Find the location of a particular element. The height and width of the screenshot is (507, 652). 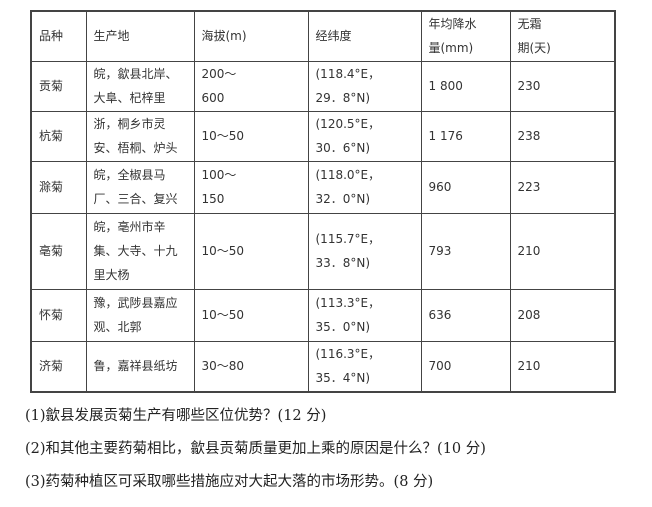

header-cell: 海拔(m) is located at coordinates (251, 36).